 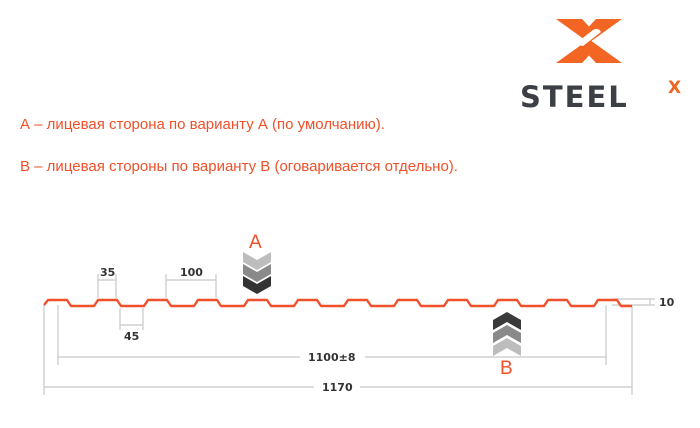 I want to click on steelx-logo: STEEL X, so click(x=600, y=66).